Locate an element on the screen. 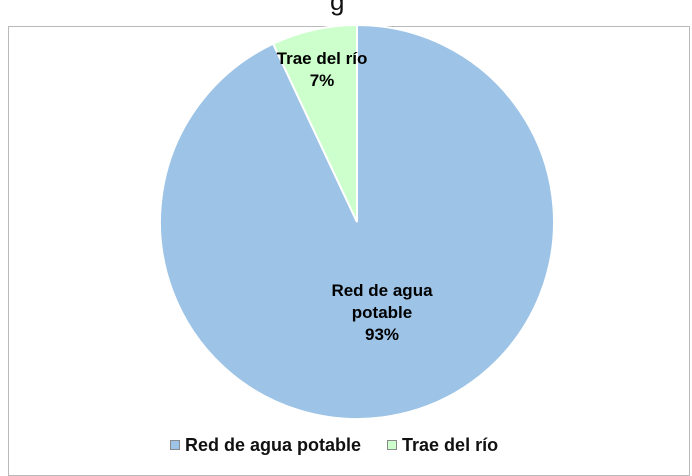 The image size is (692, 476). slice-value-red: 93% is located at coordinates (382, 334).